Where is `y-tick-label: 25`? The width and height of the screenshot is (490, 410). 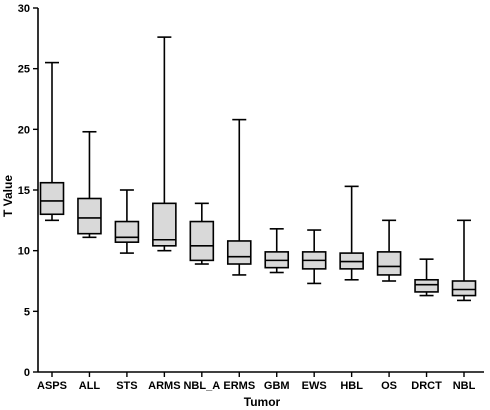 y-tick-label: 25 is located at coordinates (24, 70).